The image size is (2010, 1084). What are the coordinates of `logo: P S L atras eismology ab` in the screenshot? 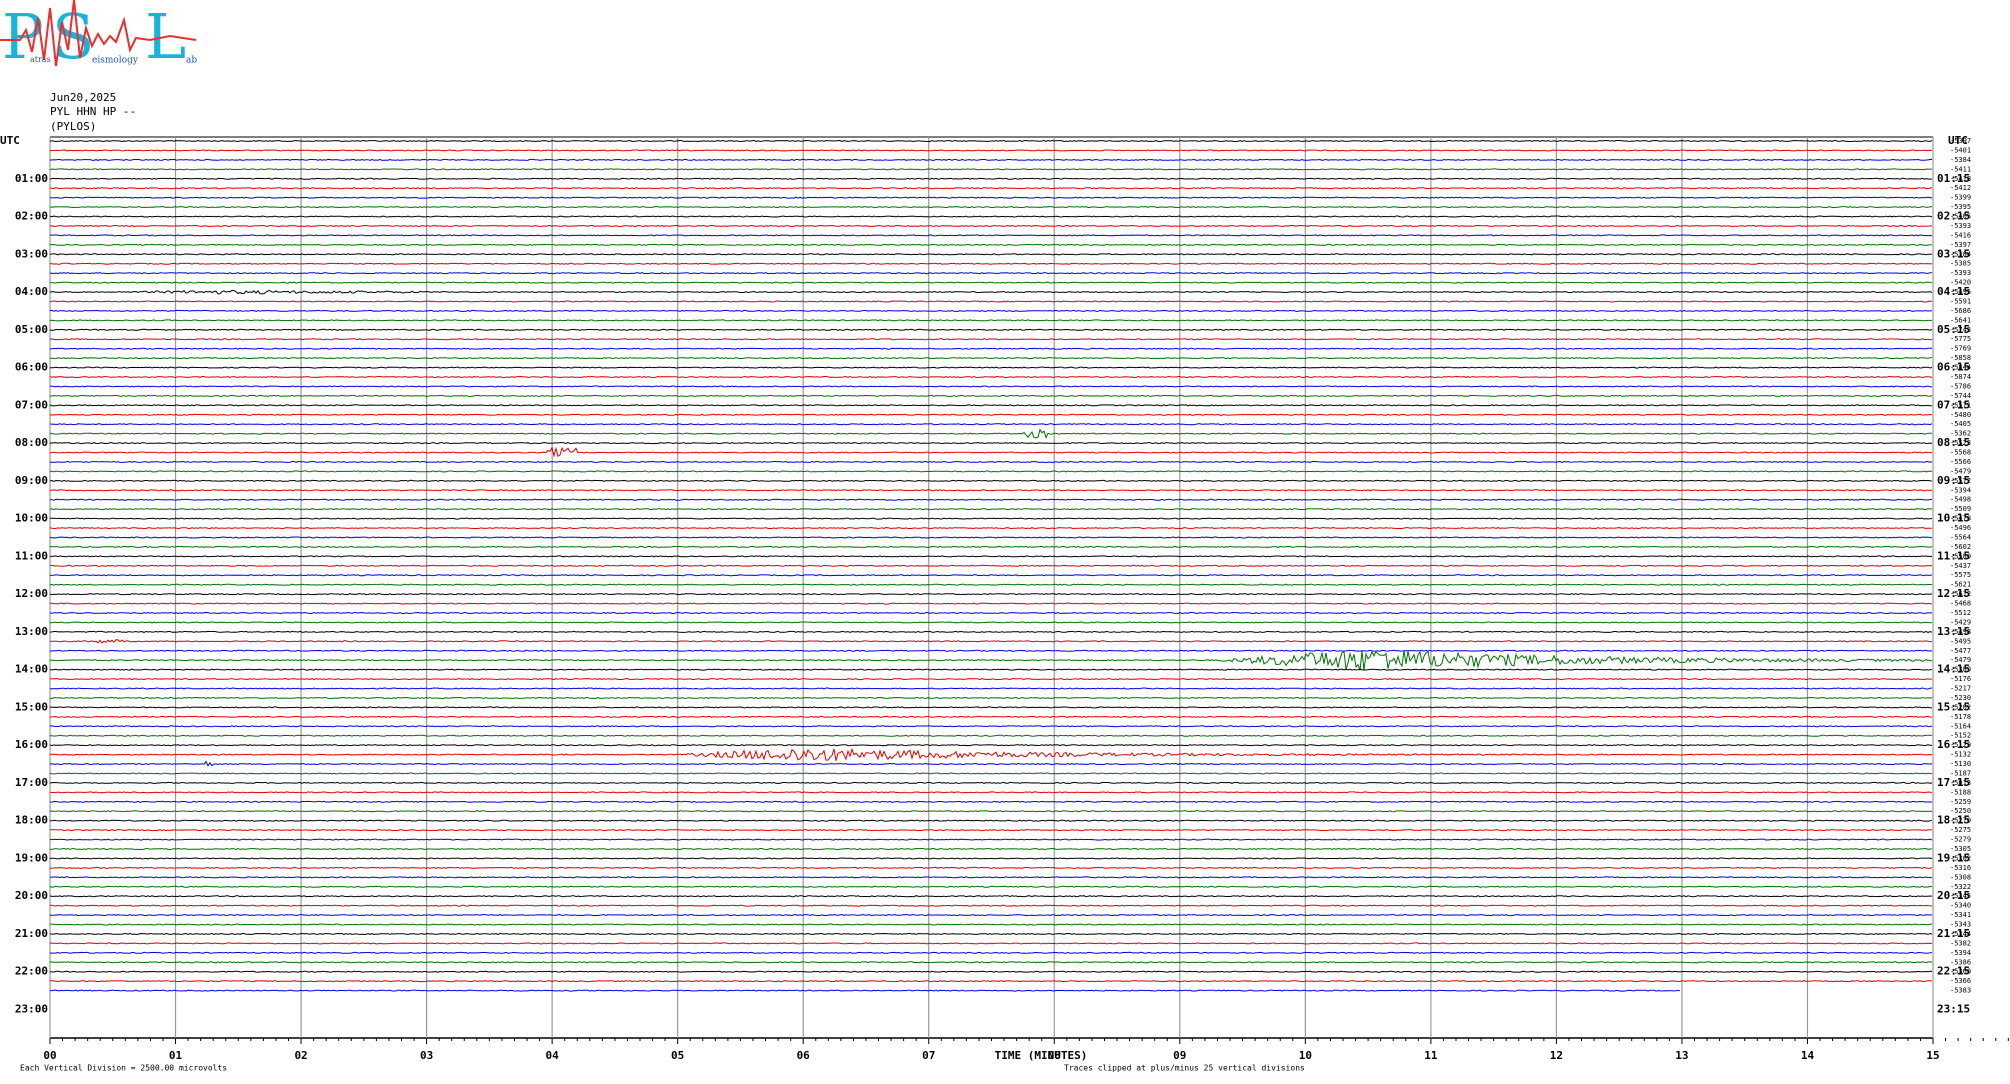 It's located at (98, 36).